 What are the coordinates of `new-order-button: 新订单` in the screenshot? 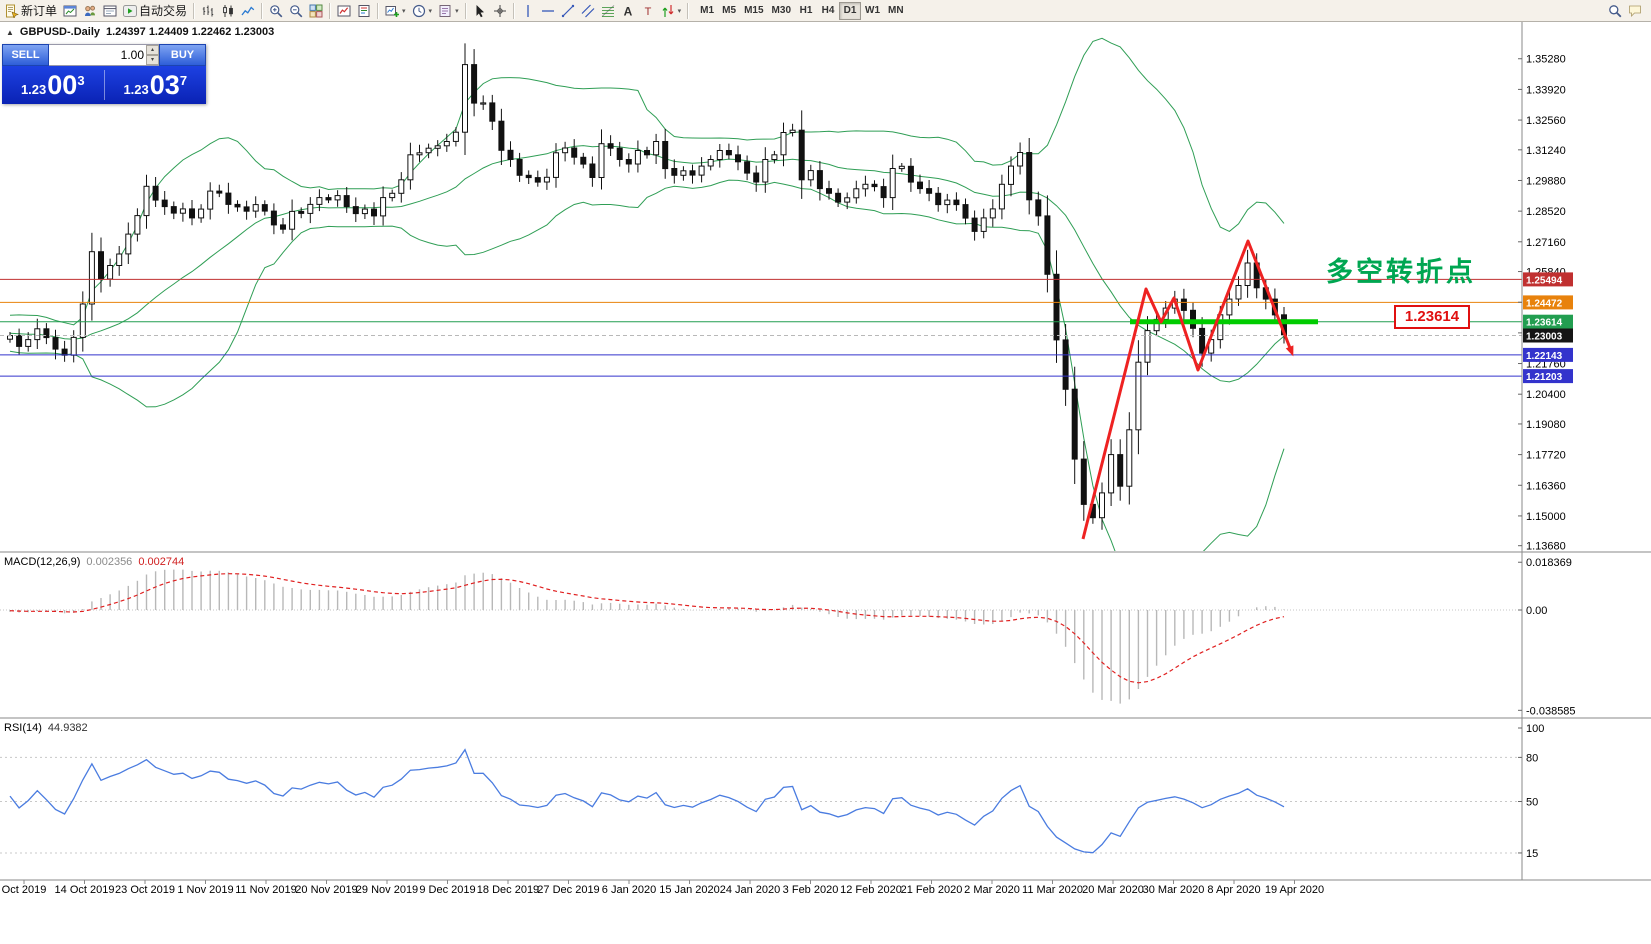 It's located at (31, 11).